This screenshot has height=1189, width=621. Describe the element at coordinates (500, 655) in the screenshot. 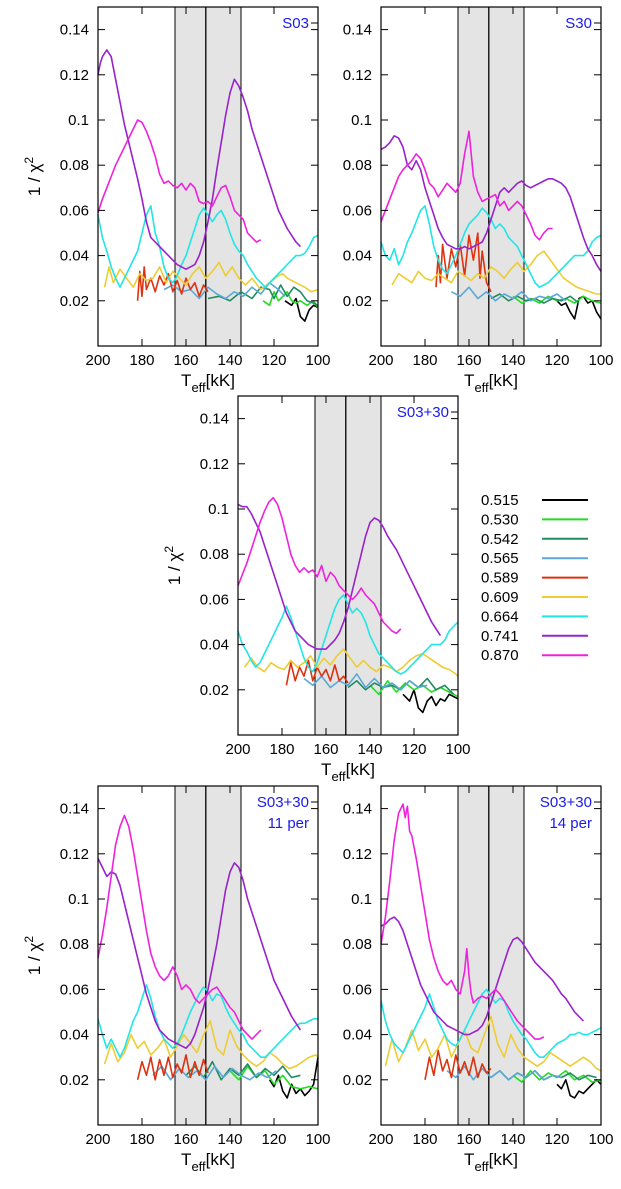

I see `legend-label: 0.870` at that location.